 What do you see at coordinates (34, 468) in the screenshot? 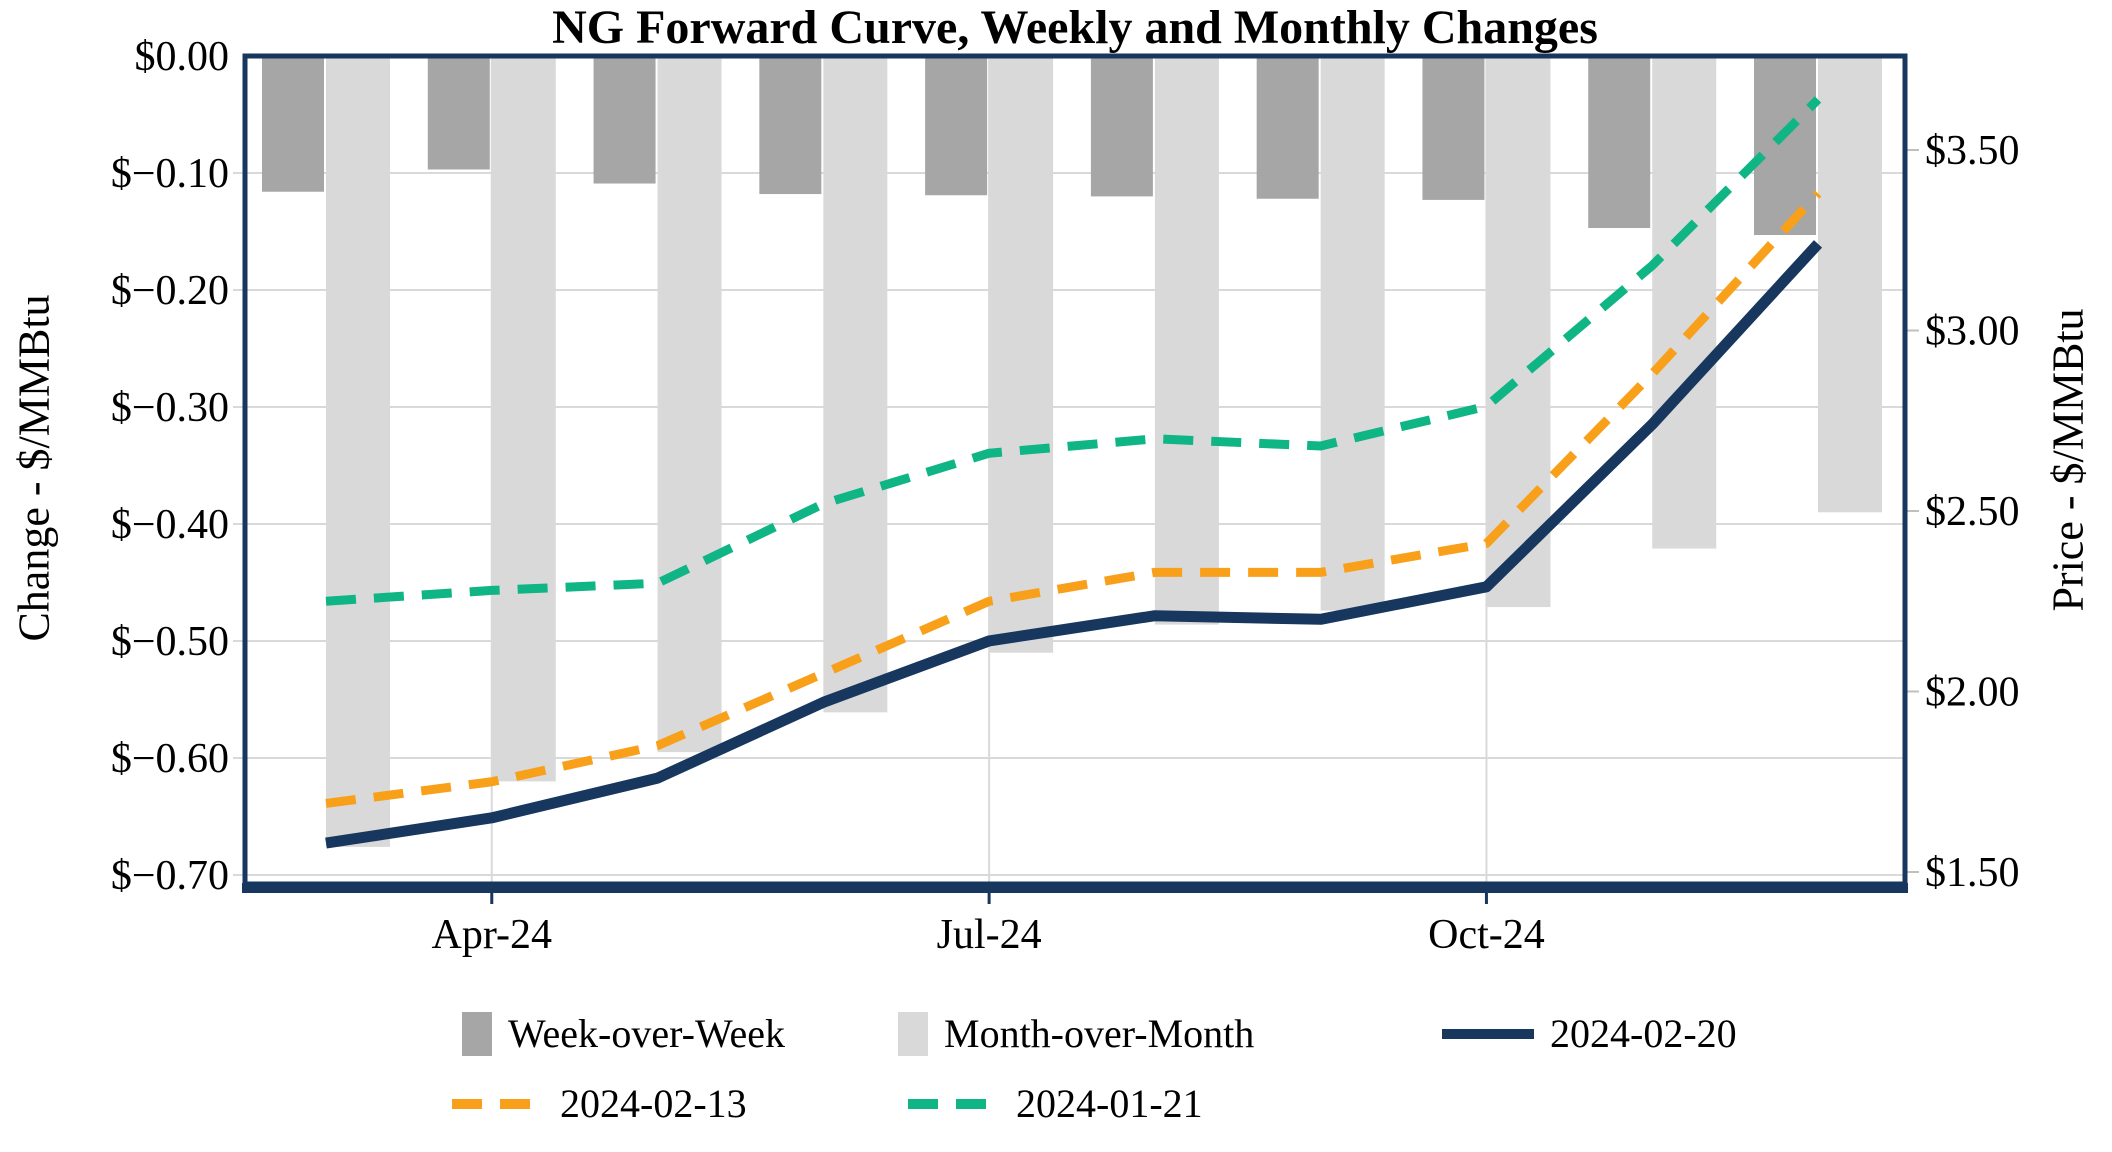
I see `left-axis-title: Change - $/MMBtu` at bounding box center [34, 468].